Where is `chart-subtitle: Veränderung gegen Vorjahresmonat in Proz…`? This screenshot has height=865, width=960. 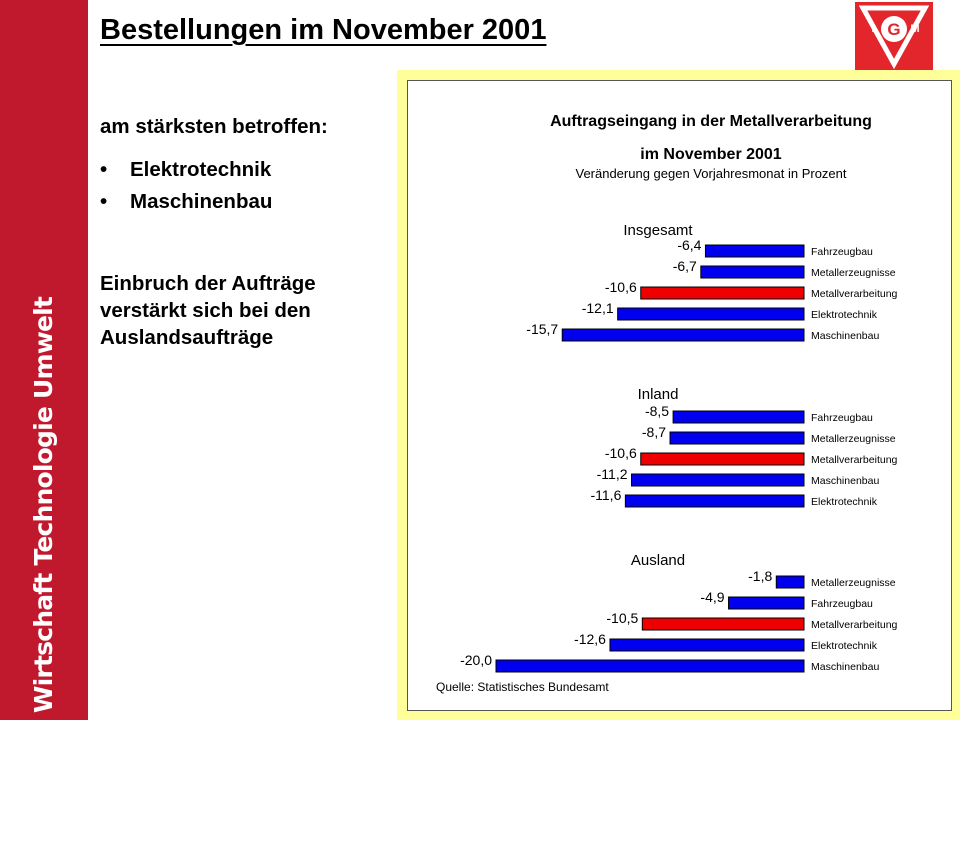
chart-subtitle: Veränderung gegen Vorjahresmonat in Proz… is located at coordinates (710, 173).